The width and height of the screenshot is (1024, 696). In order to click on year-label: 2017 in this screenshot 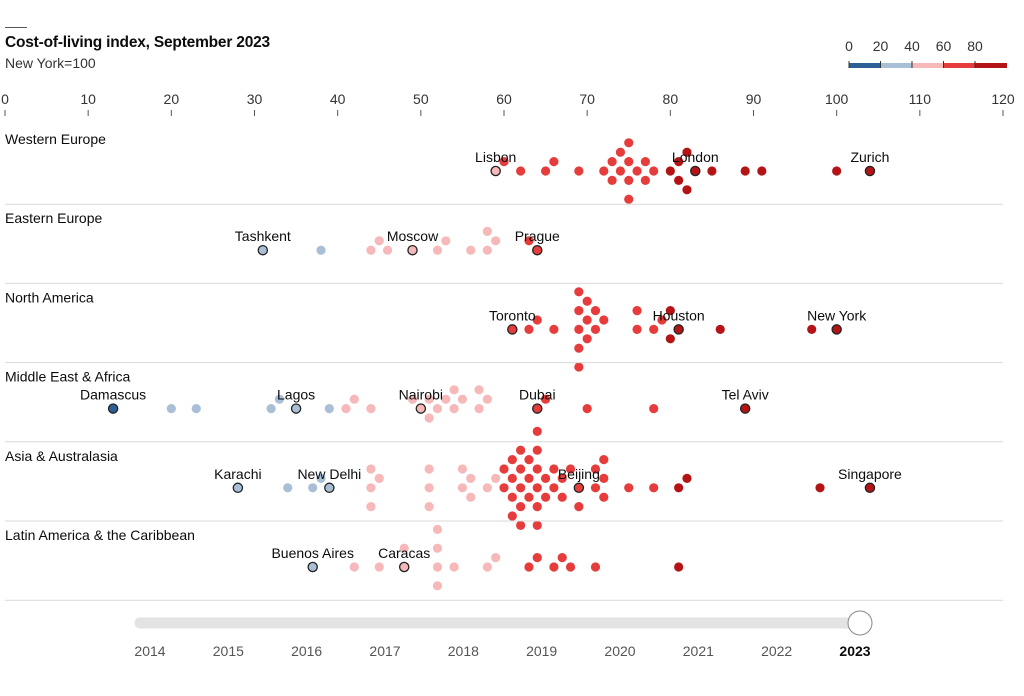, I will do `click(384, 651)`.